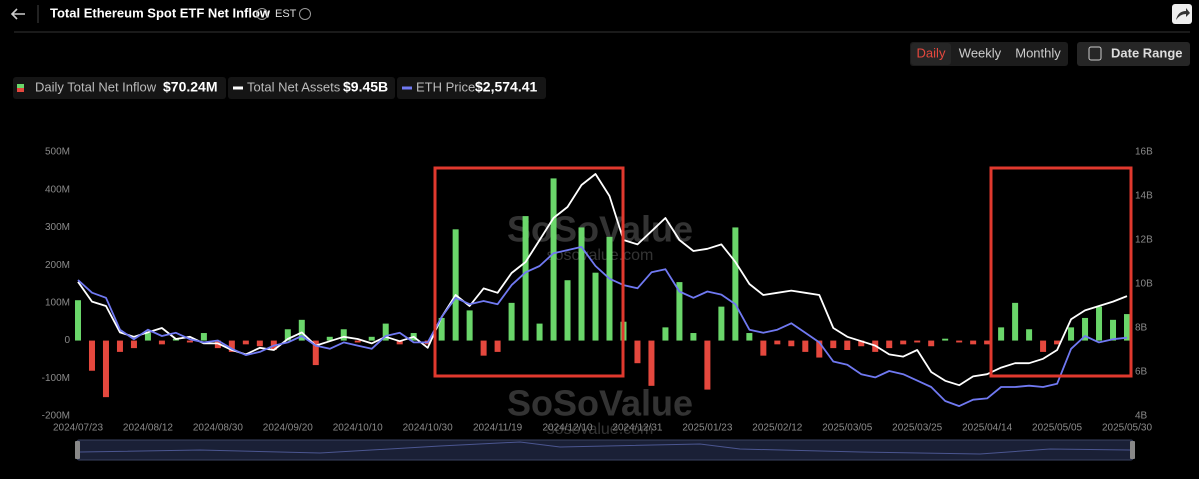 The image size is (1199, 479). Describe the element at coordinates (1144, 196) in the screenshot. I see `y2-tick-label: 14B` at that location.